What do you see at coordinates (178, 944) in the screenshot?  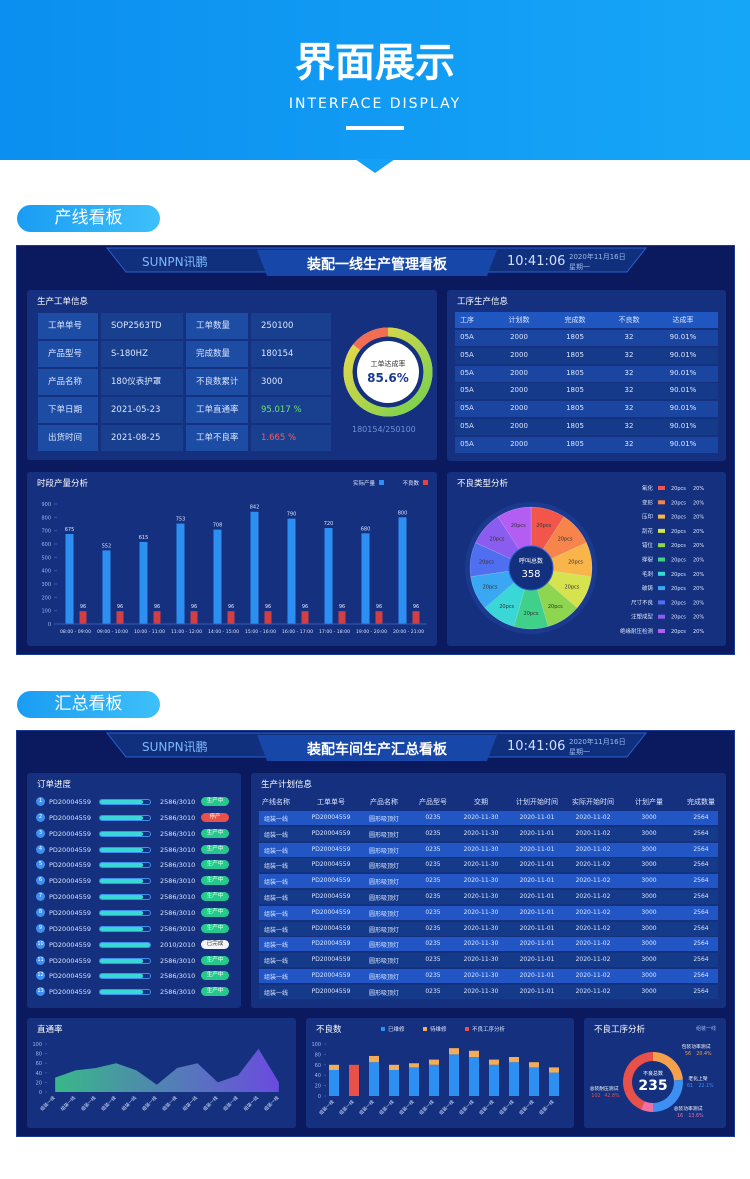 I see `progress-text: 2010/2010` at bounding box center [178, 944].